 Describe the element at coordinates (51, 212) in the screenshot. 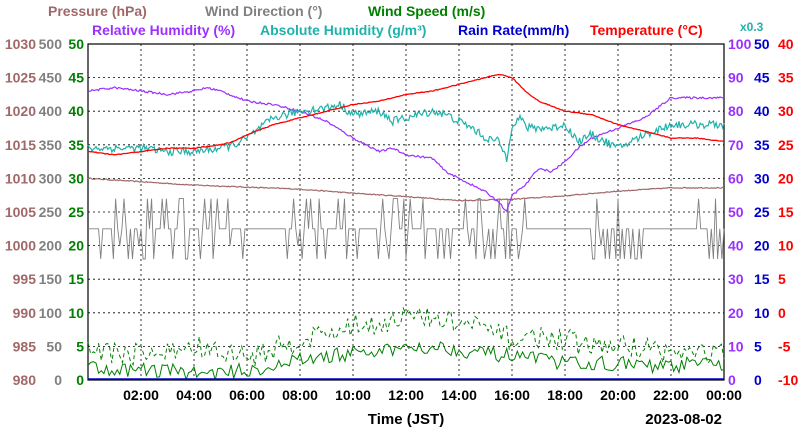

I see `y-tick-wind_dir: 250` at that location.